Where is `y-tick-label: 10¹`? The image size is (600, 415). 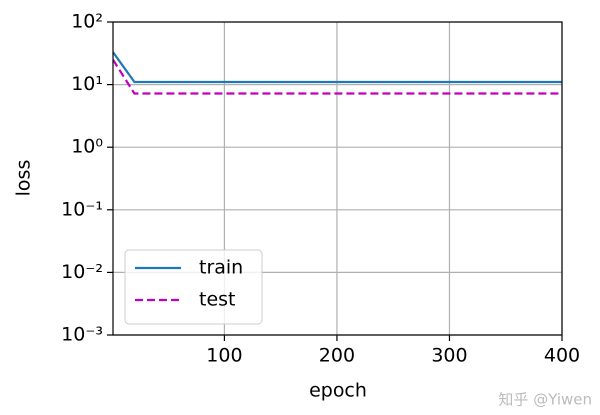 y-tick-label: 10¹ is located at coordinates (87, 84).